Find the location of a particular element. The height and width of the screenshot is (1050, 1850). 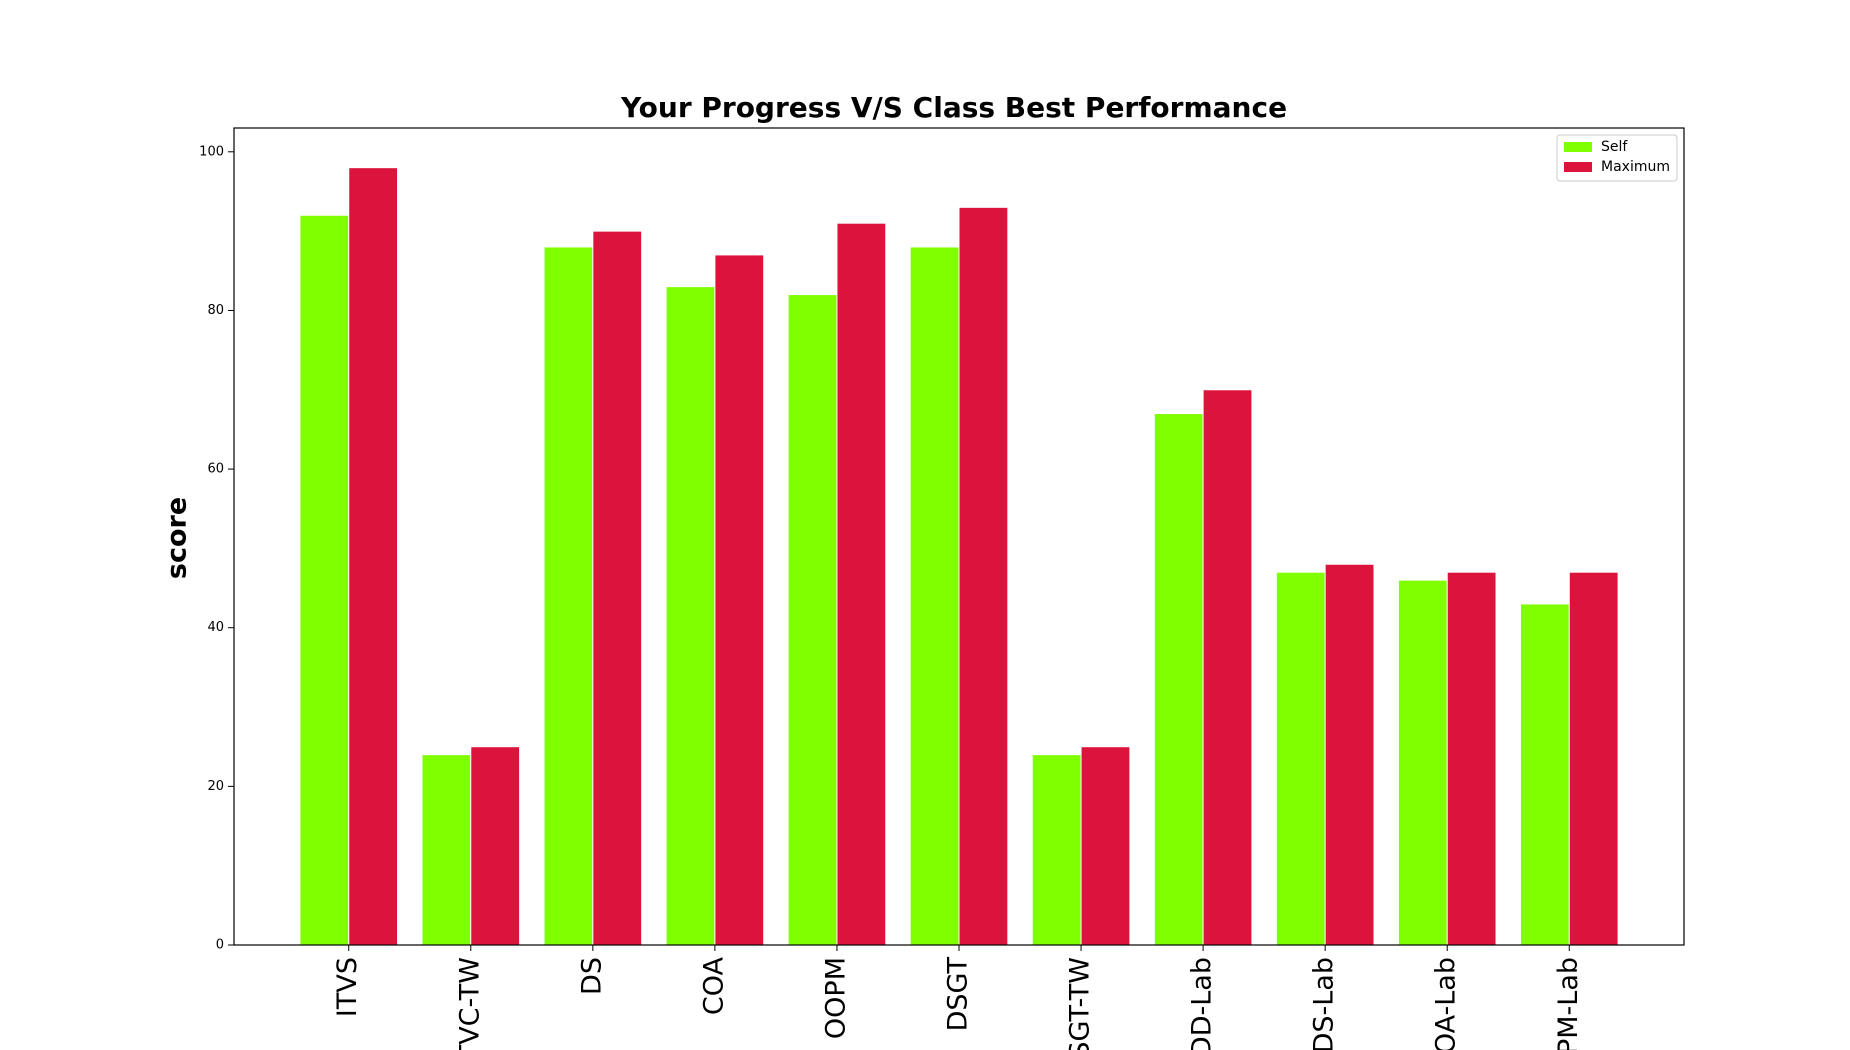

x-tick-label: DS is located at coordinates (591, 976).